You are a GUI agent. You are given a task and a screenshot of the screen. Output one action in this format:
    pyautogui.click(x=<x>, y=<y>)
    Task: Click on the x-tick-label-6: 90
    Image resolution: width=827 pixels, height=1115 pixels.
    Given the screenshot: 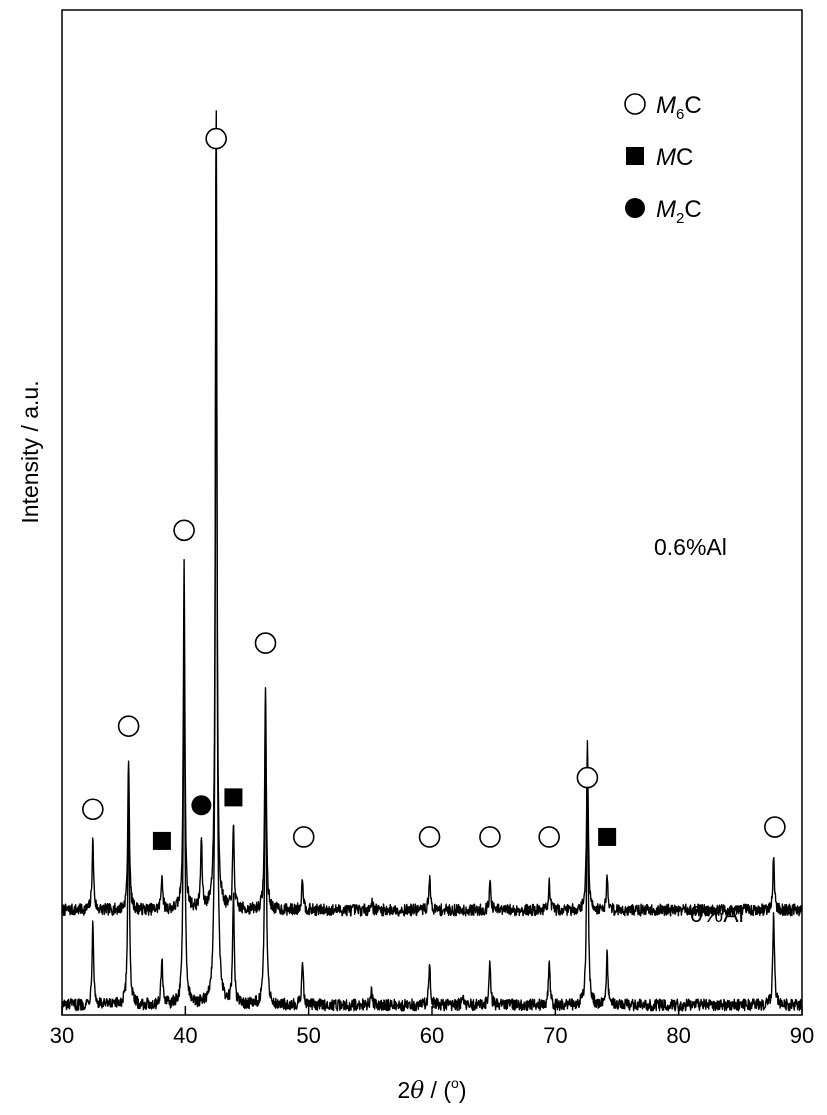 What is the action you would take?
    pyautogui.click(x=802, y=1035)
    